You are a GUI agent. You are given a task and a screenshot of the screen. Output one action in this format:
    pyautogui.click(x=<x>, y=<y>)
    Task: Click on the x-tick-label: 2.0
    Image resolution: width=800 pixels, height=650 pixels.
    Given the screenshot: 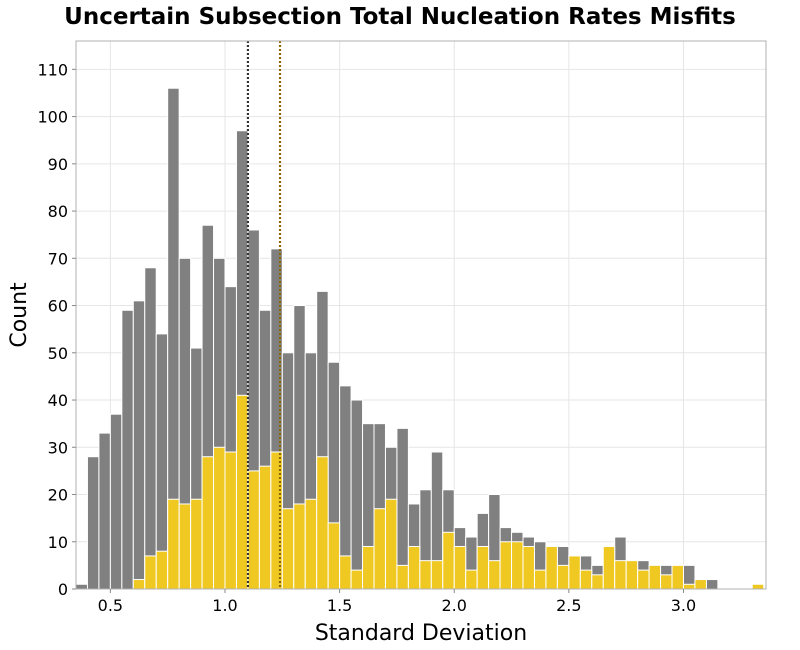 What is the action you would take?
    pyautogui.click(x=454, y=605)
    